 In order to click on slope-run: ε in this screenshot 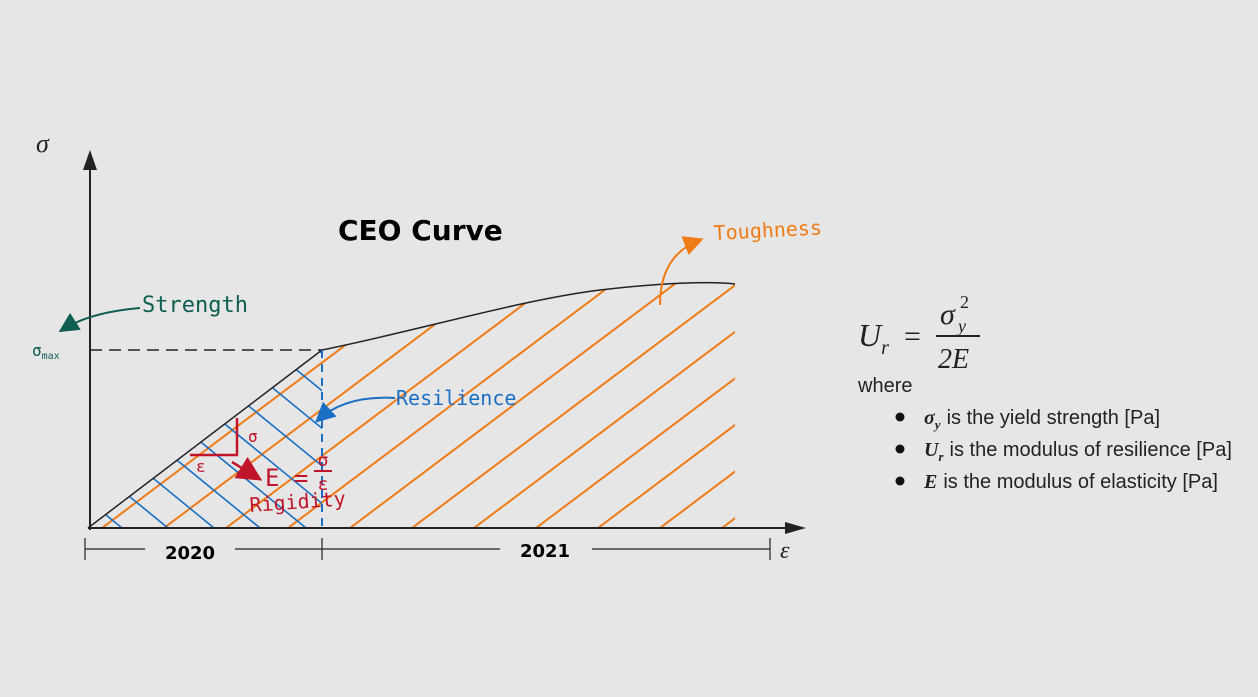, I will do `click(201, 466)`.